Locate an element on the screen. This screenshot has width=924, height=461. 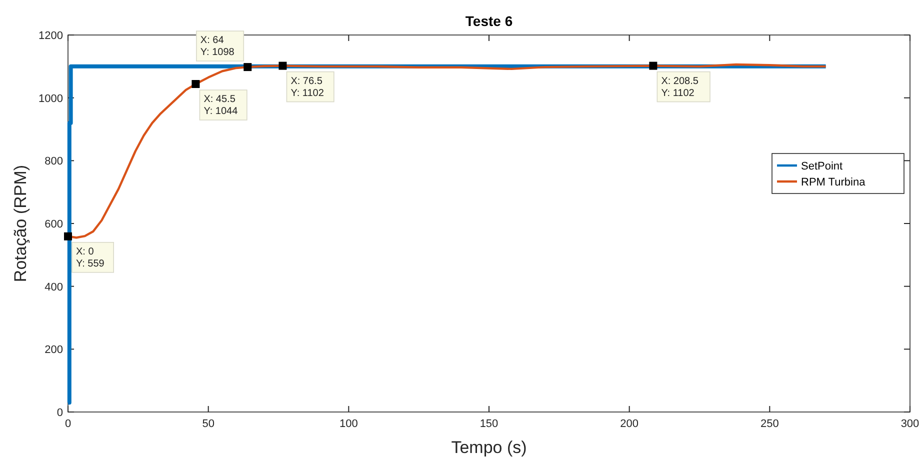
annotation: X: 76.5 Y: 1102 is located at coordinates (307, 87).